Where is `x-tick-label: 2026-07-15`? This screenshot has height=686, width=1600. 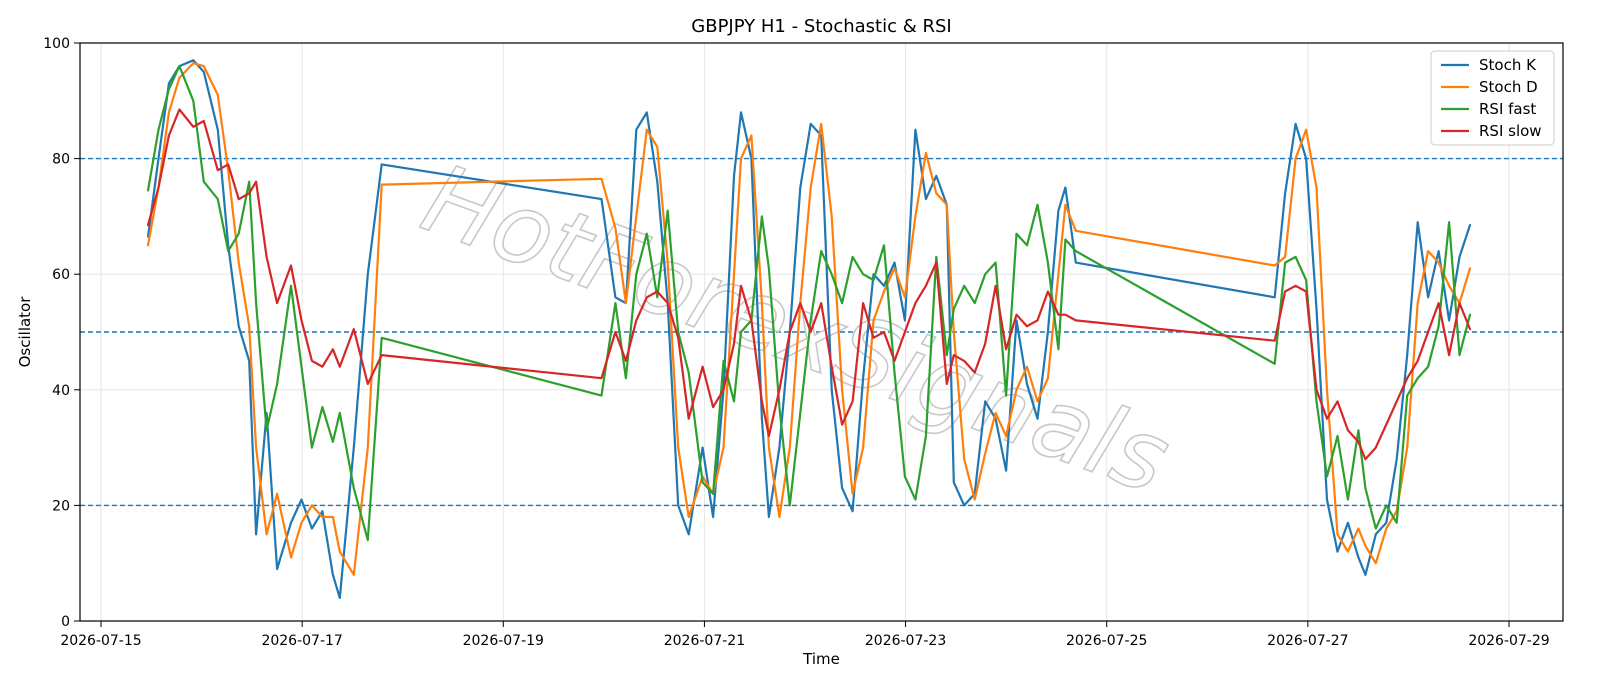 x-tick-label: 2026-07-15 is located at coordinates (100, 641).